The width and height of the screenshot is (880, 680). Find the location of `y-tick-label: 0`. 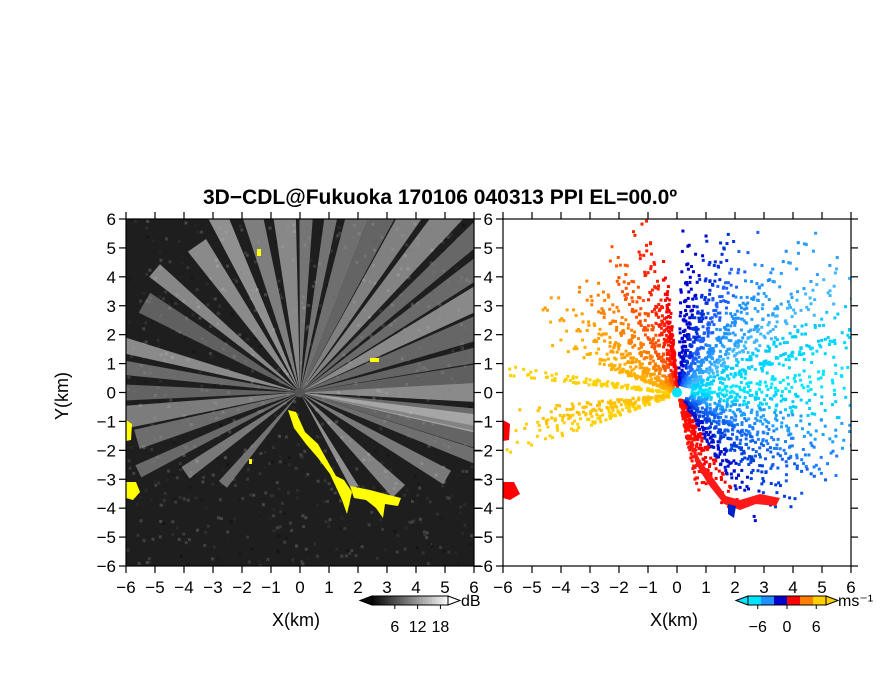

y-tick-label: 0 is located at coordinates (488, 393).